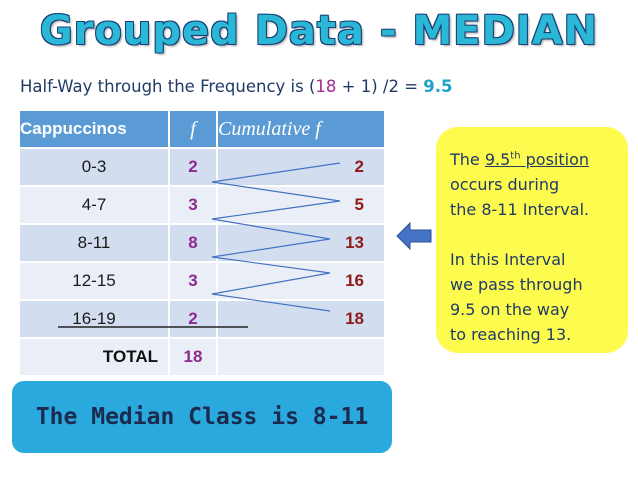 This screenshot has width=638, height=479. What do you see at coordinates (520, 209) in the screenshot?
I see `note-line: the 8-11 Interval.` at bounding box center [520, 209].